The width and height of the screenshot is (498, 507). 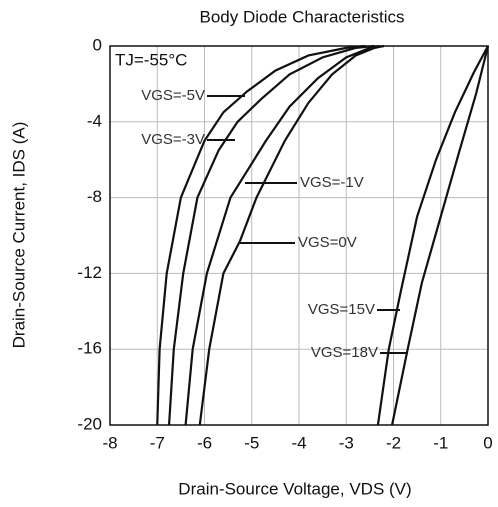 I want to click on x-tick-label: 0, so click(x=487, y=442).